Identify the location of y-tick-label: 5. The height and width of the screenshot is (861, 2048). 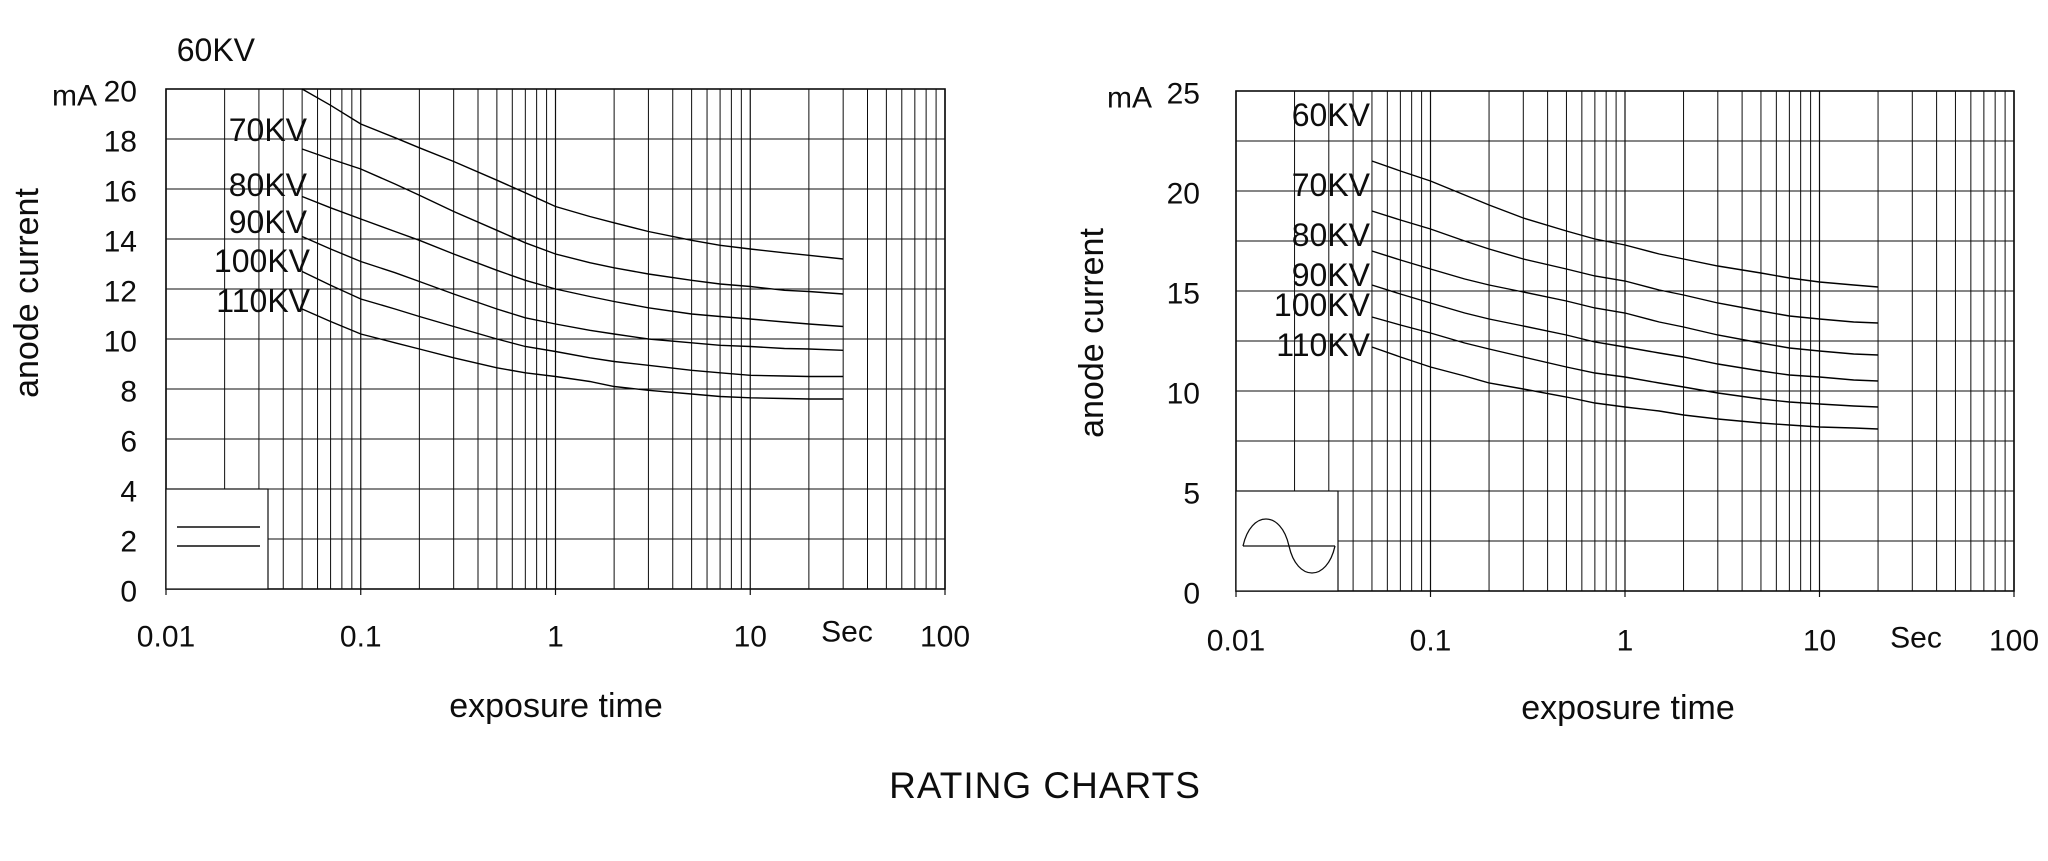
(1191, 494).